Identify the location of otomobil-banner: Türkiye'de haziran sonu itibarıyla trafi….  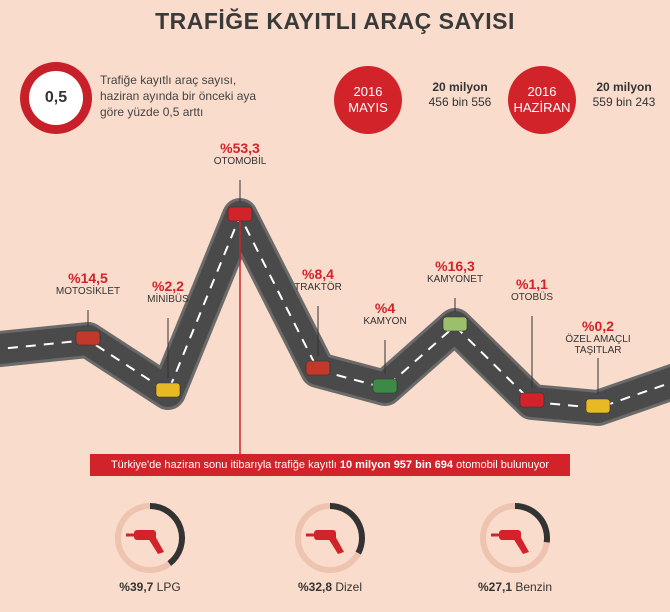
(330, 465).